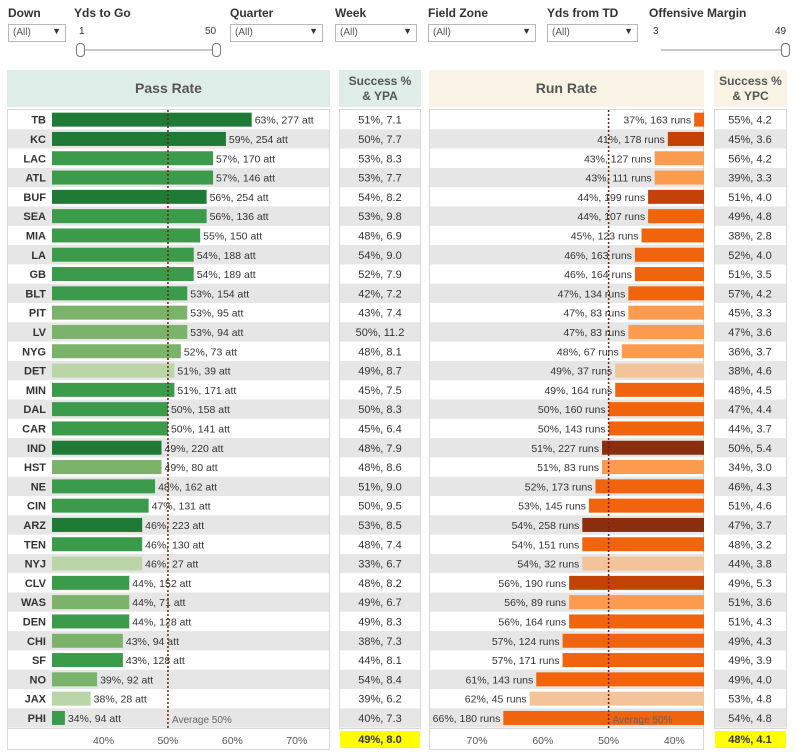 The image size is (796, 752). I want to click on run-success-panel, so click(750, 419).